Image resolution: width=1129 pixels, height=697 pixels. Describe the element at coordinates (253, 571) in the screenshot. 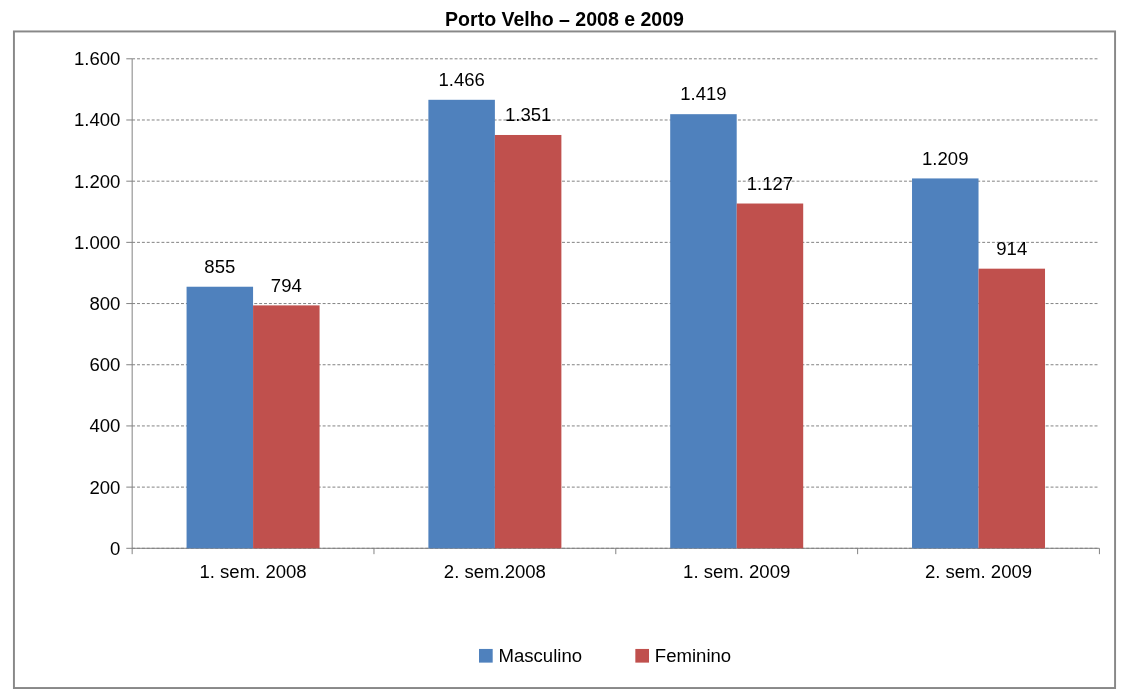

I see `x-tick-label: 1. sem. 2008` at that location.